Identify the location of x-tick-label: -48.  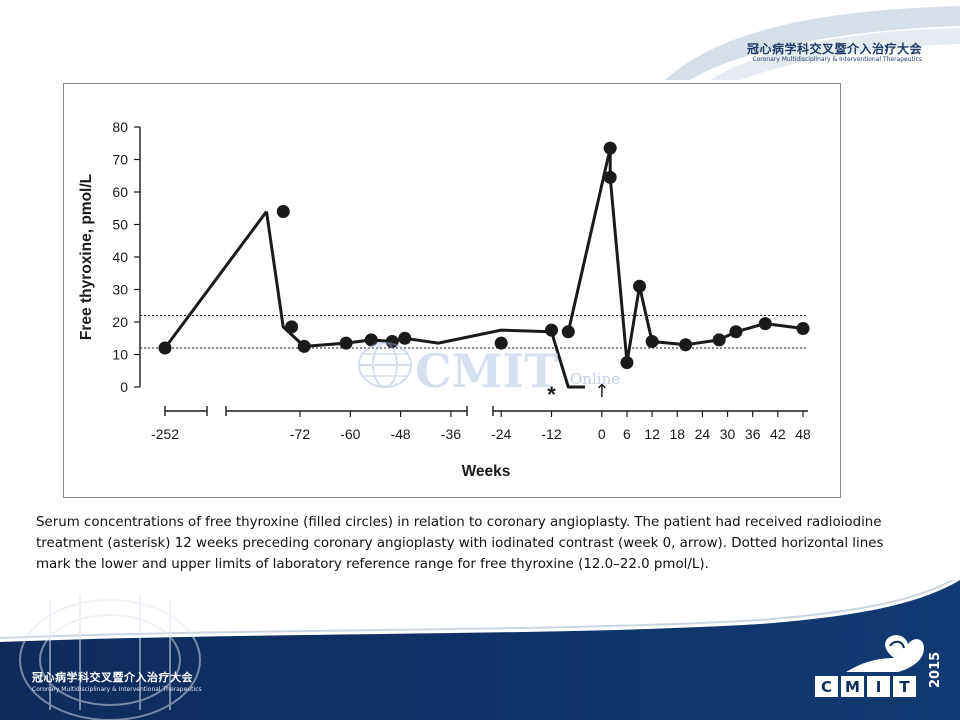
(400, 434).